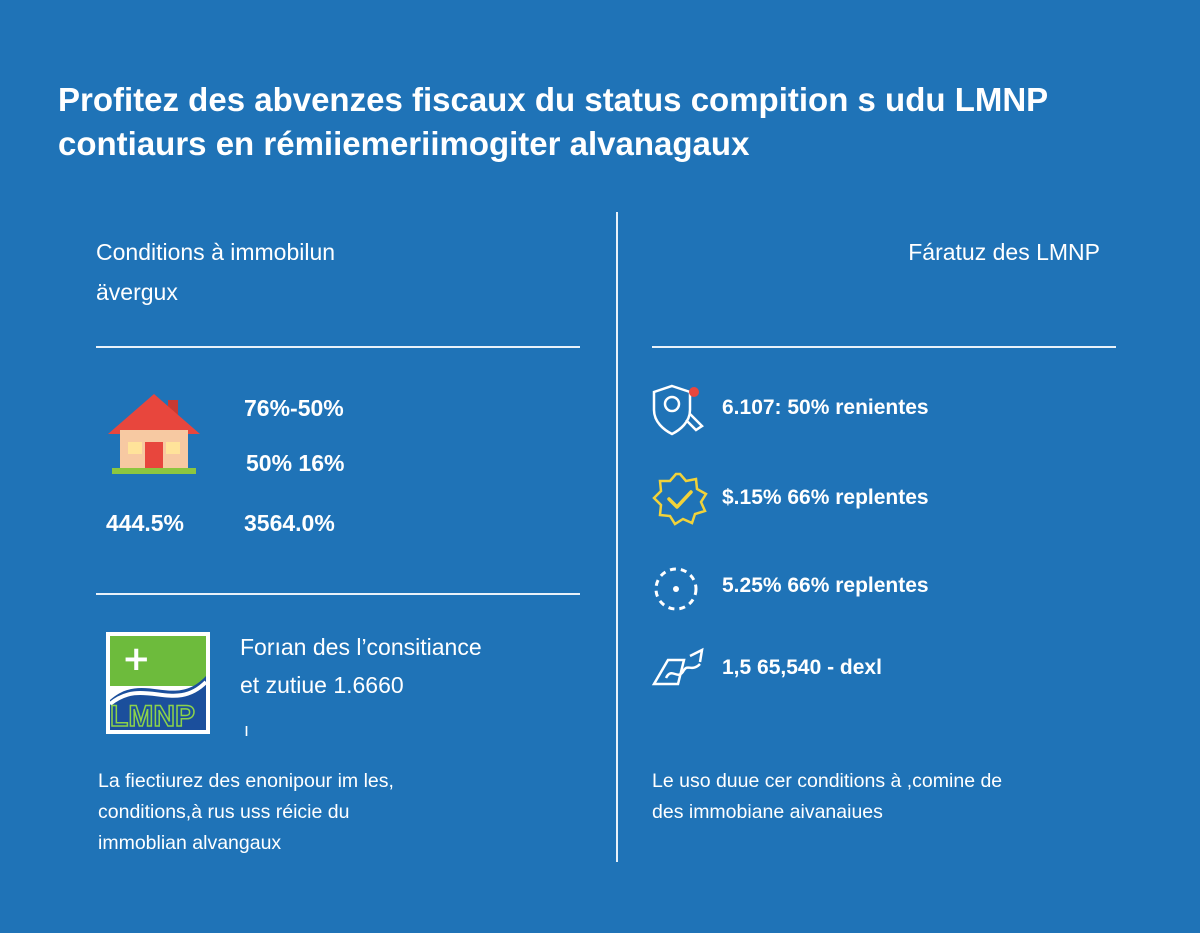 The width and height of the screenshot is (1200, 933). What do you see at coordinates (338, 347) in the screenshot?
I see `left-divider-top` at bounding box center [338, 347].